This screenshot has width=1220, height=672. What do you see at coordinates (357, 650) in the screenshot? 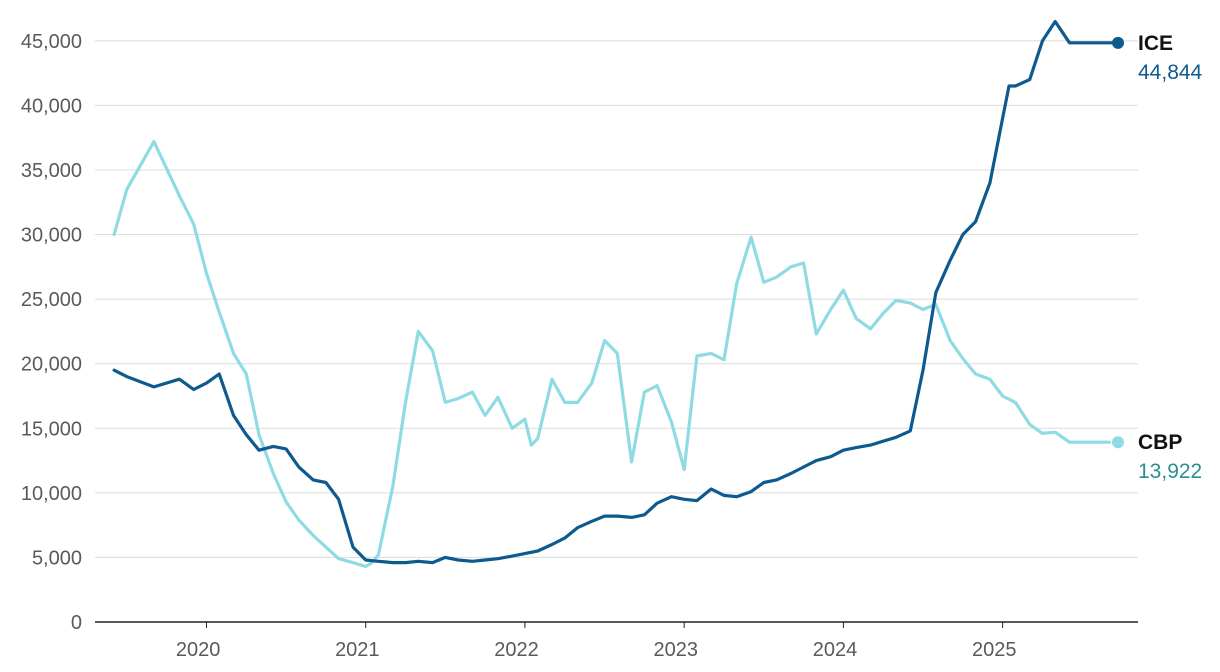
I see `x-tick-label: 2021` at bounding box center [357, 650].